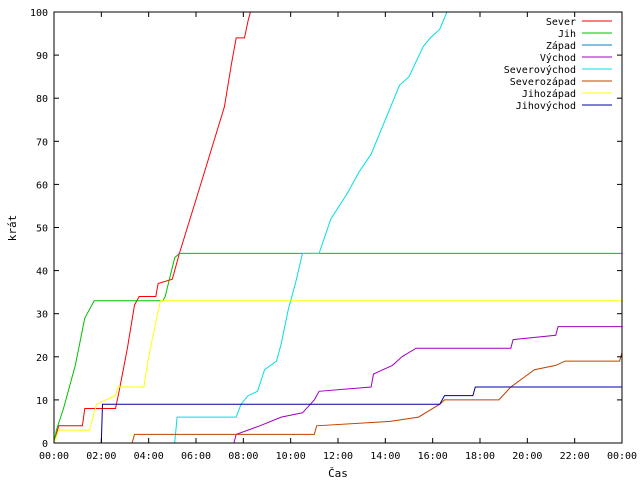 The image size is (640, 480). Describe the element at coordinates (42, 358) in the screenshot. I see `y-tick-label: 20` at that location.